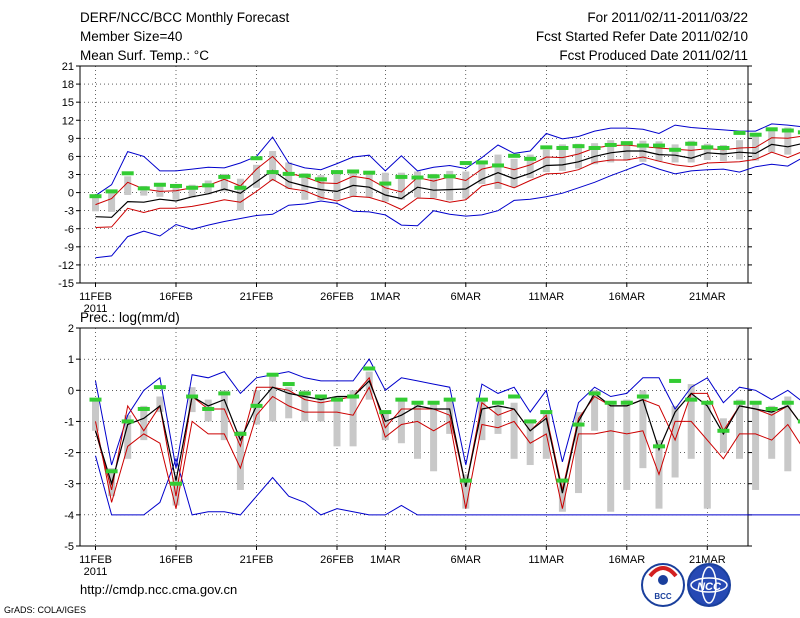 The width and height of the screenshot is (800, 618). What do you see at coordinates (663, 585) in the screenshot?
I see `bcc-logo: BCC` at bounding box center [663, 585].